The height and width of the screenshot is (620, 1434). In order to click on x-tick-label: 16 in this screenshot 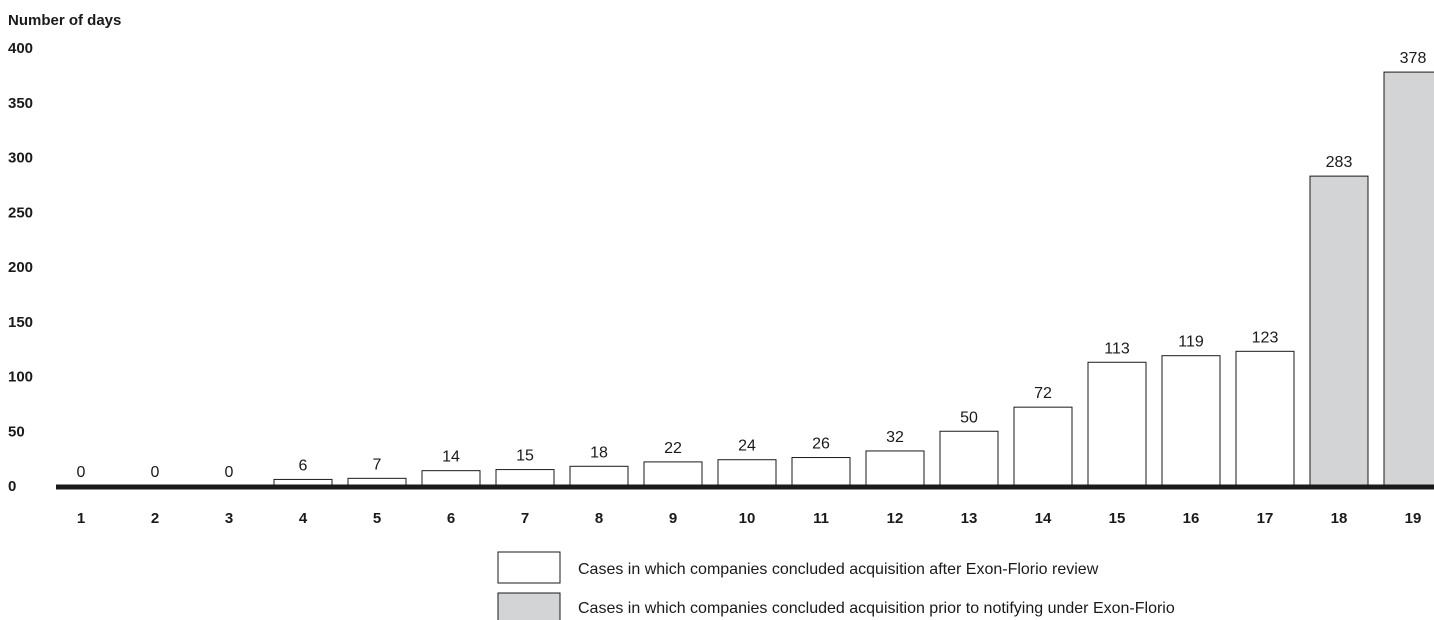, I will do `click(1191, 518)`.